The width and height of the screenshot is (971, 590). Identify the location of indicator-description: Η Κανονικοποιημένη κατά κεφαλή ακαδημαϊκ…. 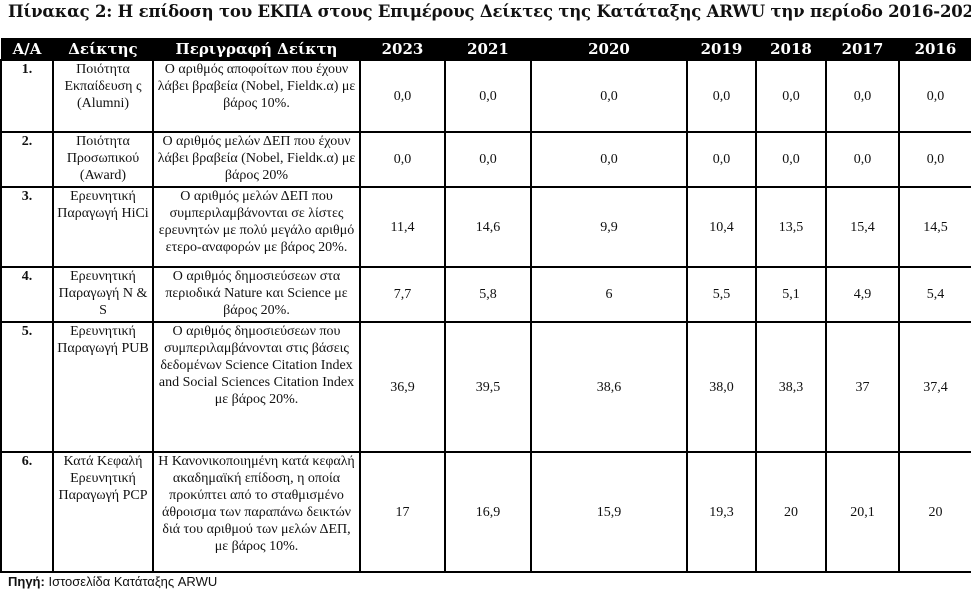
(256, 512).